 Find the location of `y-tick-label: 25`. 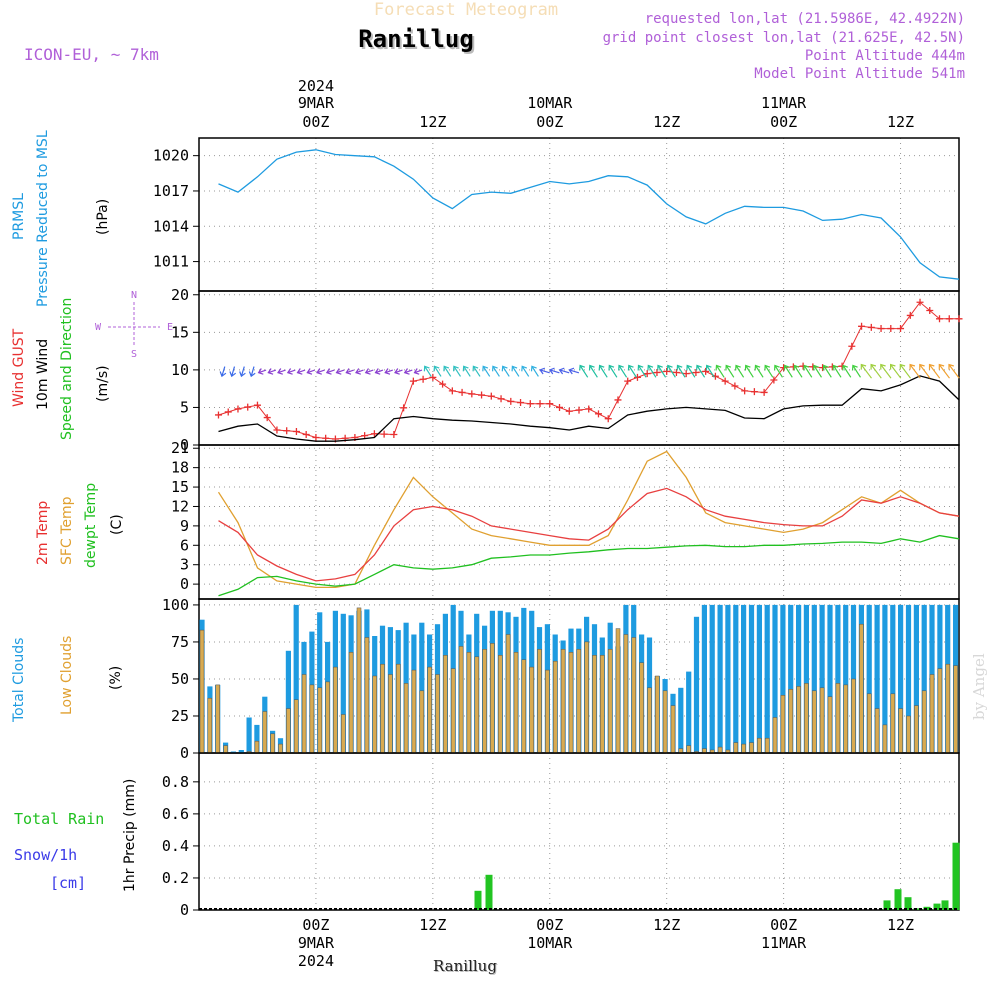

y-tick-label: 25 is located at coordinates (180, 716).